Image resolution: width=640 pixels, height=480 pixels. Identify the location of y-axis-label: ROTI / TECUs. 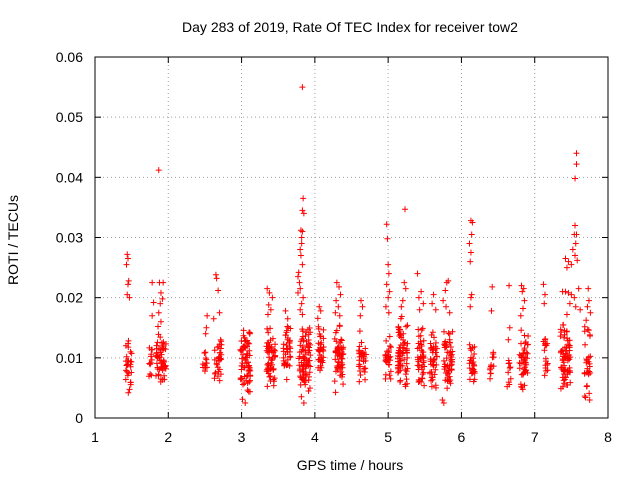
(13, 240).